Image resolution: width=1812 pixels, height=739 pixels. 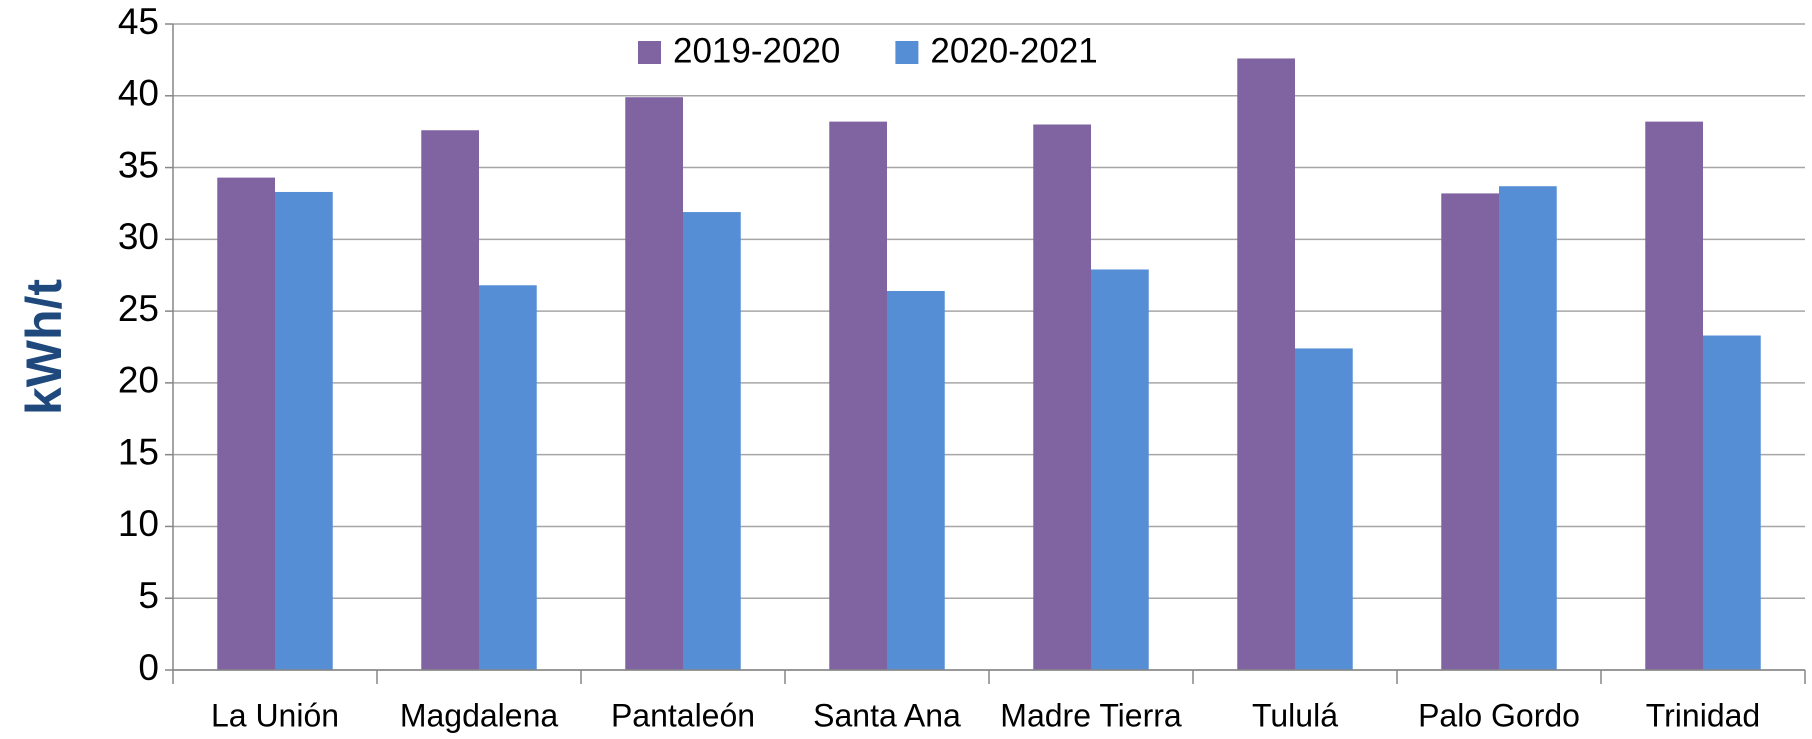 What do you see at coordinates (683, 715) in the screenshot?
I see `x-tick-label: Pantaleón` at bounding box center [683, 715].